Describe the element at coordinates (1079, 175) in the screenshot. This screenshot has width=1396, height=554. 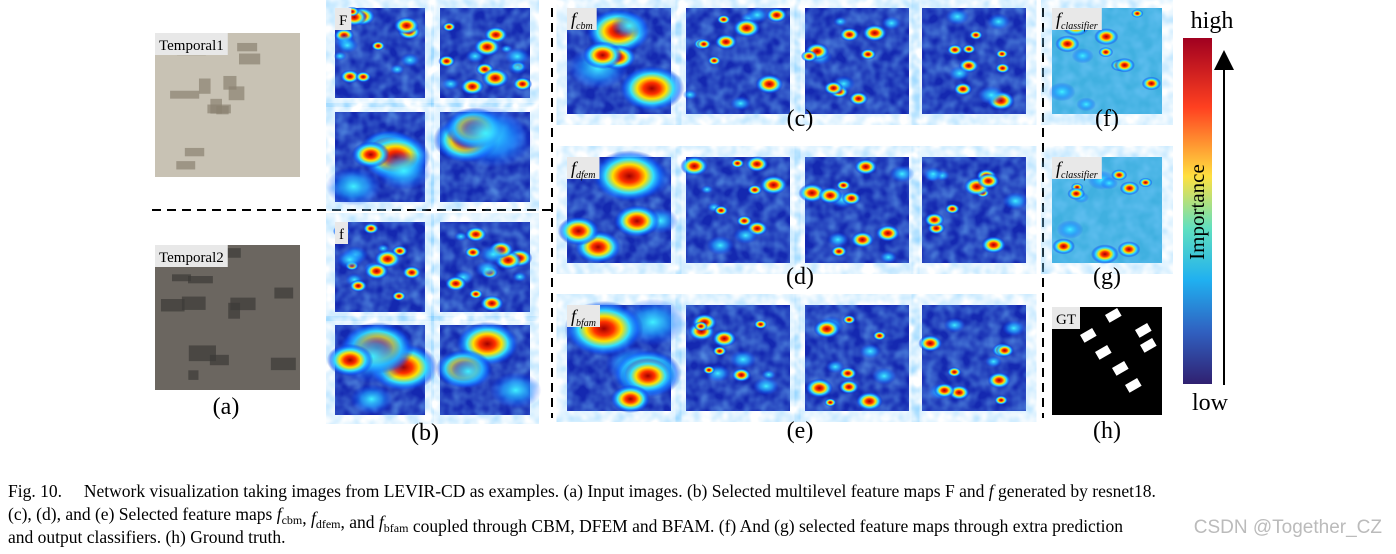
I see `subscript: classifier` at that location.